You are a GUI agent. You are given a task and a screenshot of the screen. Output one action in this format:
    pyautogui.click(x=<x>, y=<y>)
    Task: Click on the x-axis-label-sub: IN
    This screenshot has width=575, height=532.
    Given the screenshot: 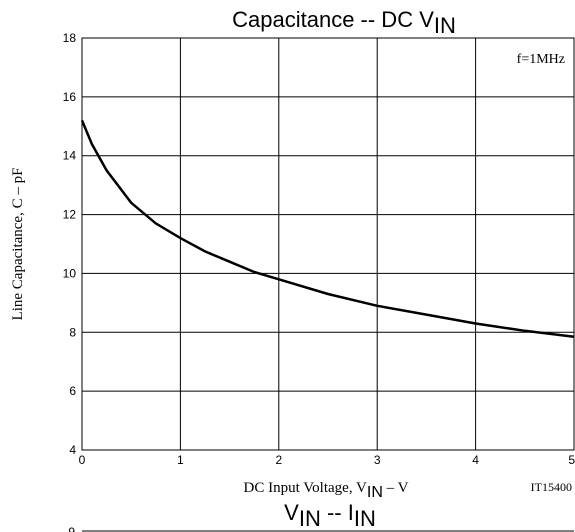 What is the action you would take?
    pyautogui.click(x=375, y=492)
    